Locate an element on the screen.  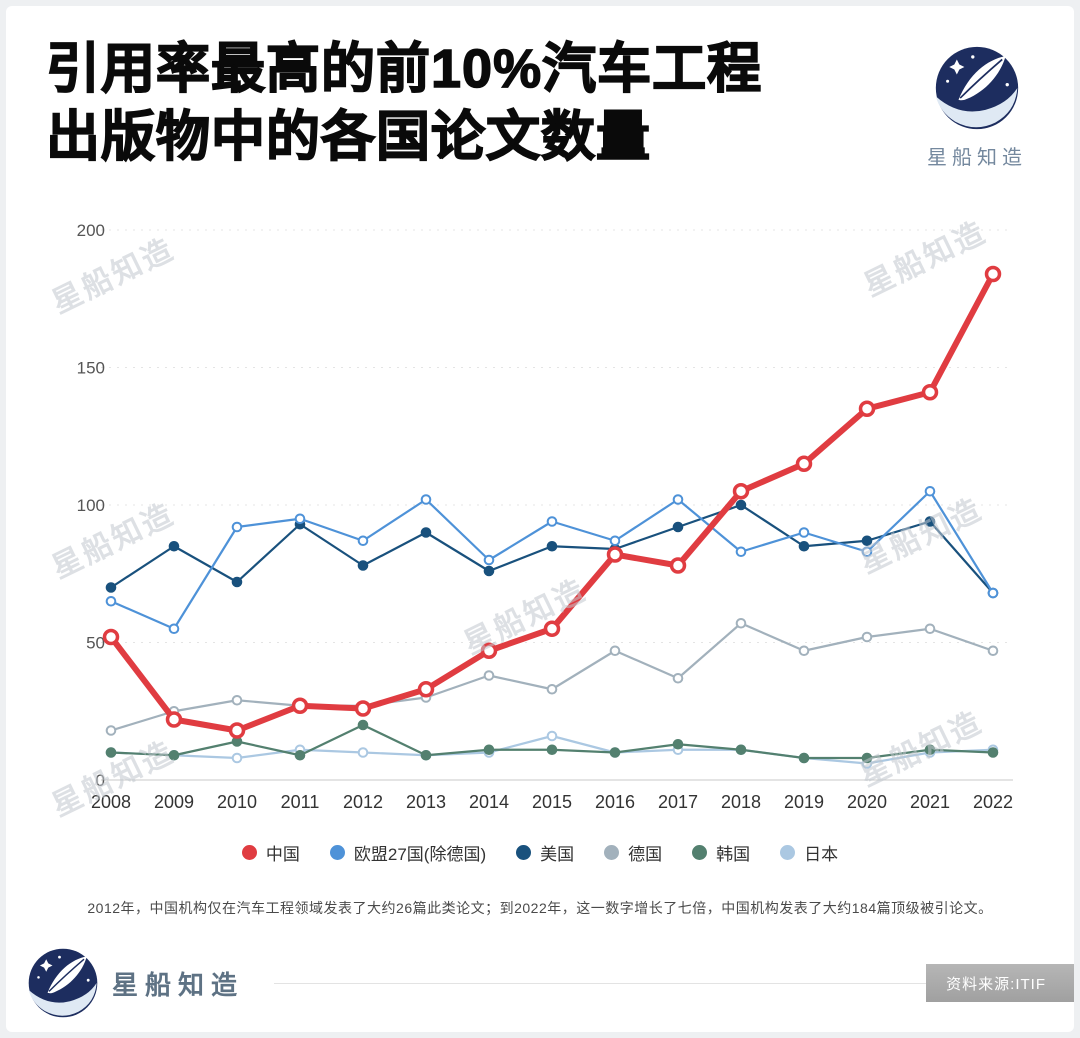
svg-text: 2015 is located at coordinates (552, 802).